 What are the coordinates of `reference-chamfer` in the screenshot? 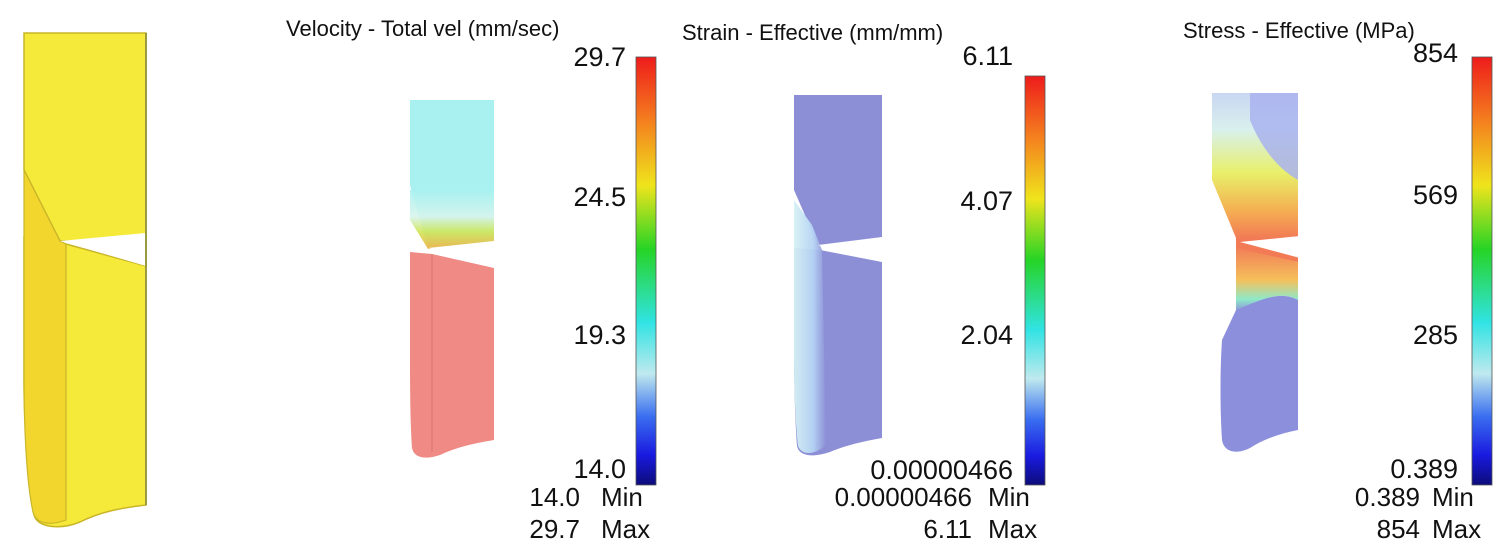 It's located at (45, 346).